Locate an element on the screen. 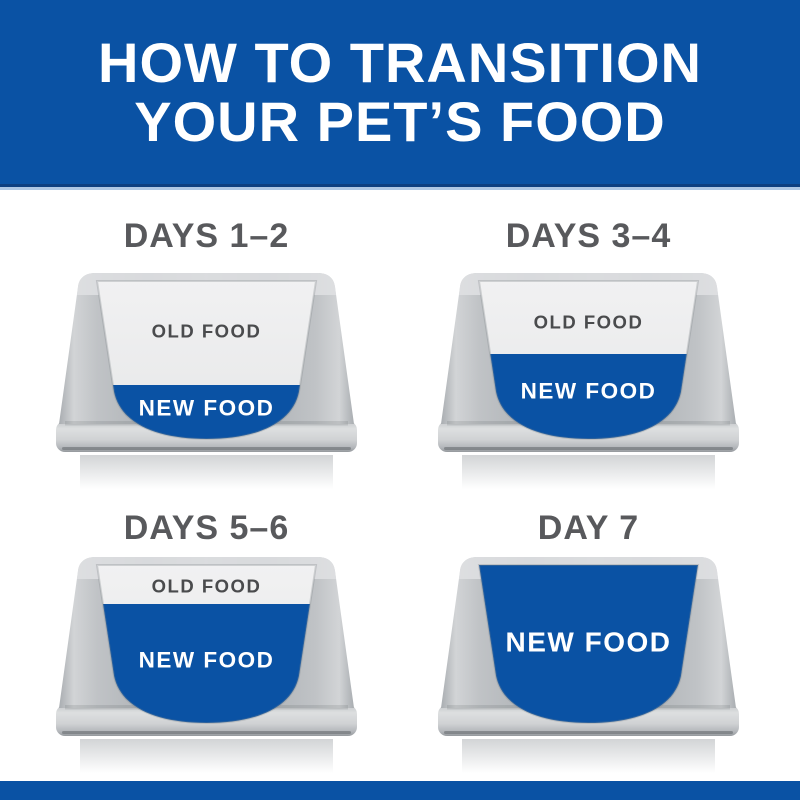  panel-days-1-2: DAYS 1–2 OLD FOOD NEW FOOD is located at coordinates (206, 364).